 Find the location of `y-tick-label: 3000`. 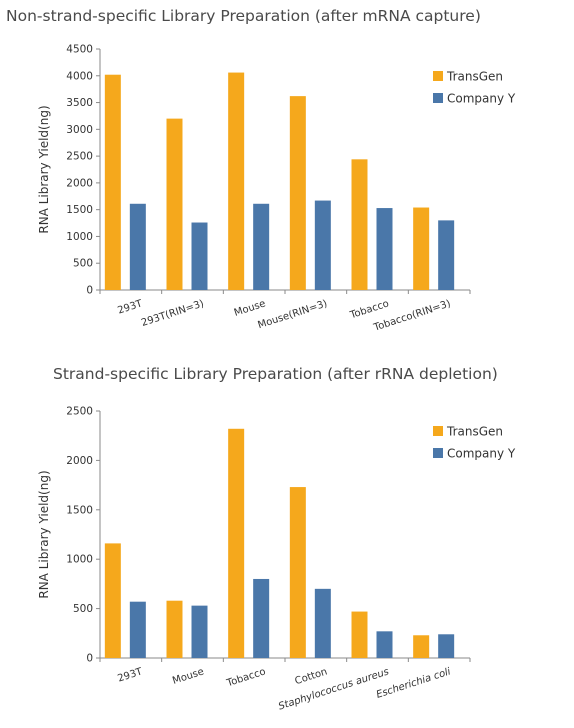

y-tick-label: 3000 is located at coordinates (79, 130).